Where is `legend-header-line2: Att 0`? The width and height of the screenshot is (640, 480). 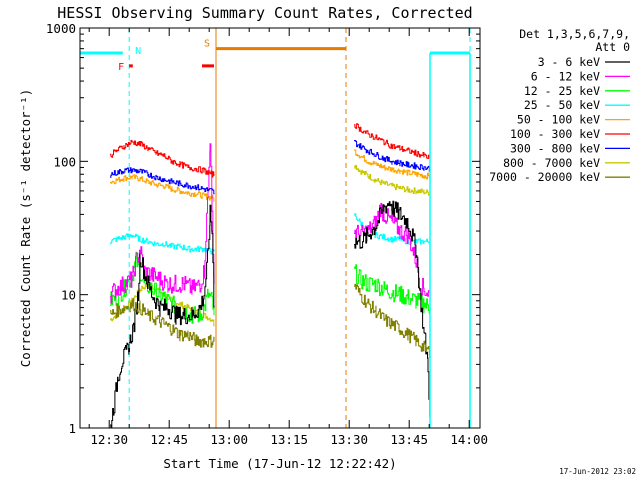 legend-header-line2: Att 0 is located at coordinates (612, 47).